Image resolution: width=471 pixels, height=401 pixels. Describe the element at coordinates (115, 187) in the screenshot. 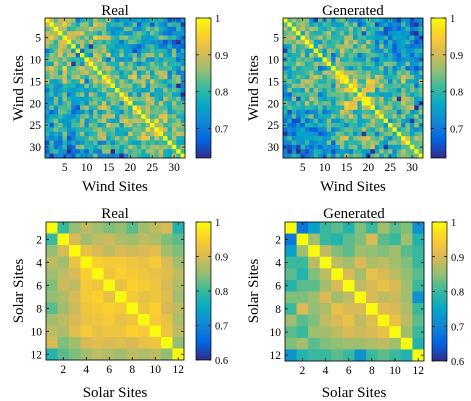

I see `x-axis-label: Wind Sites` at that location.